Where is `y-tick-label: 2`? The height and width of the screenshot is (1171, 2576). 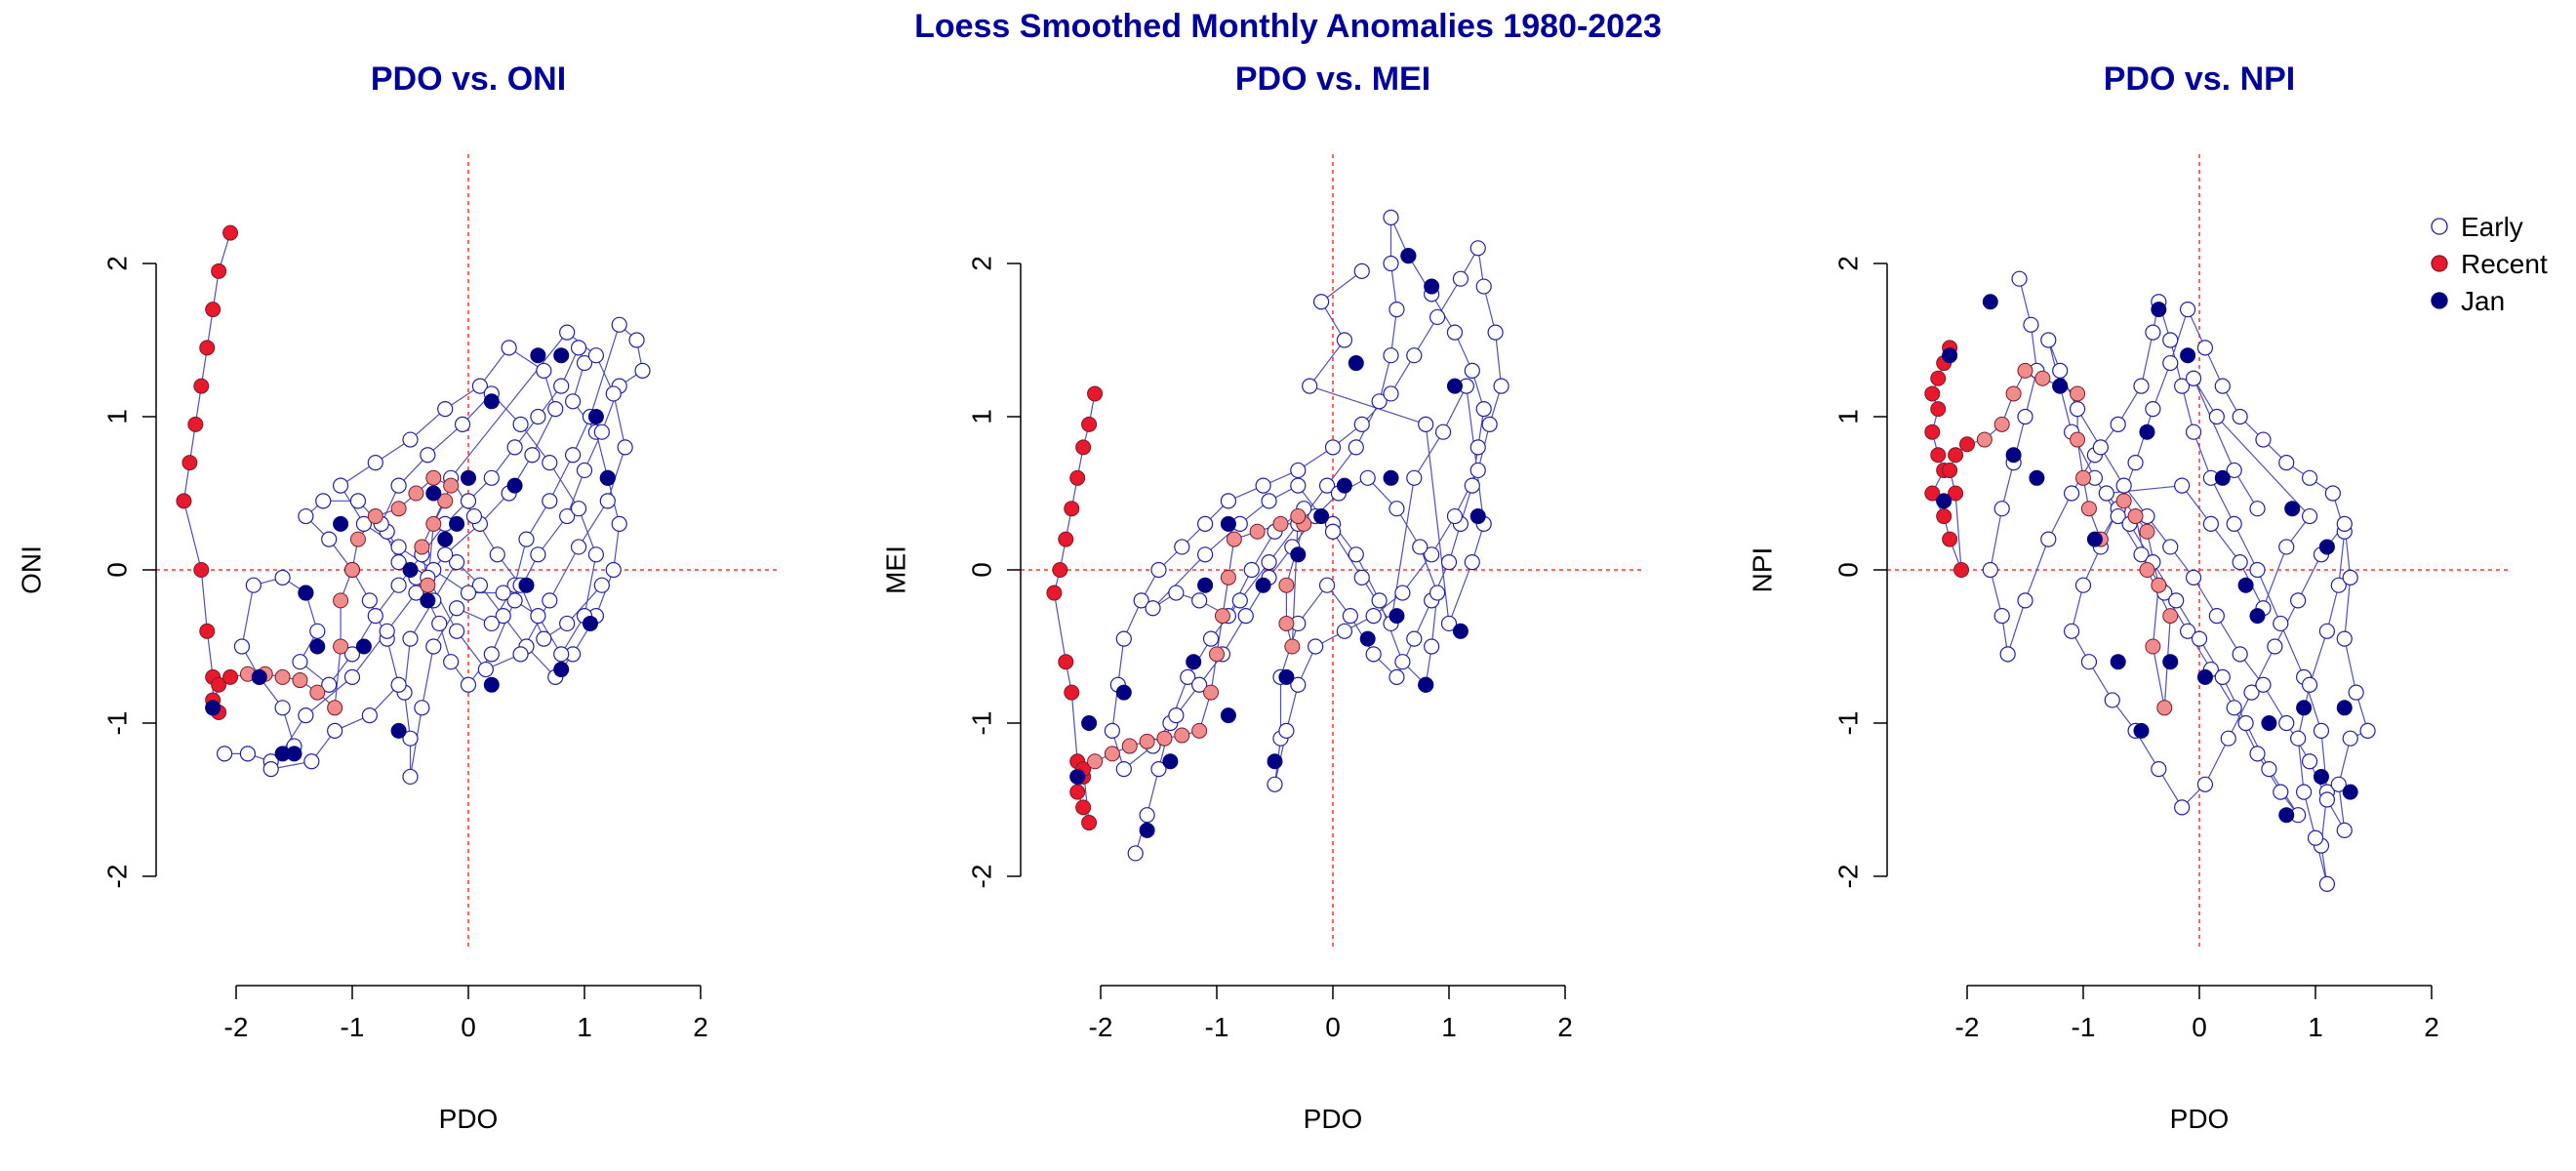 y-tick-label: 2 is located at coordinates (116, 263).